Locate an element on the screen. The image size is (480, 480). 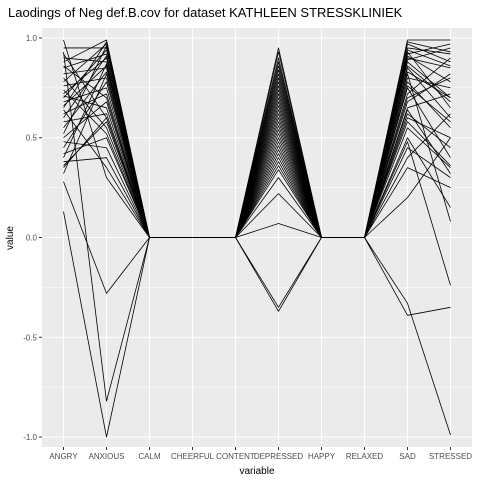
y-tick-label: 0.5 is located at coordinates (32, 138).